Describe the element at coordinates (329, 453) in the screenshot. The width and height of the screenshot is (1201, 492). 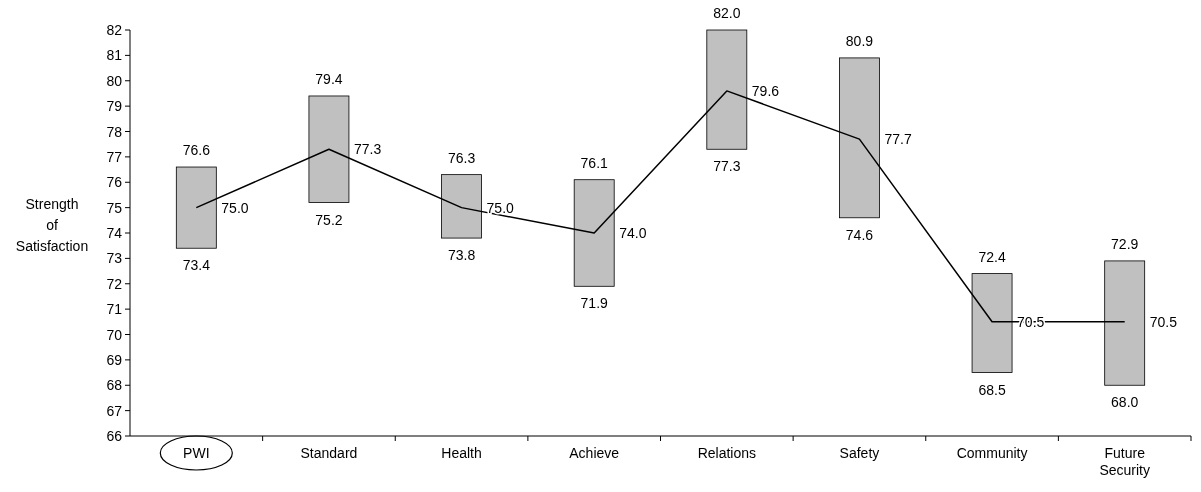
I see `x-tick-label: Standard` at that location.